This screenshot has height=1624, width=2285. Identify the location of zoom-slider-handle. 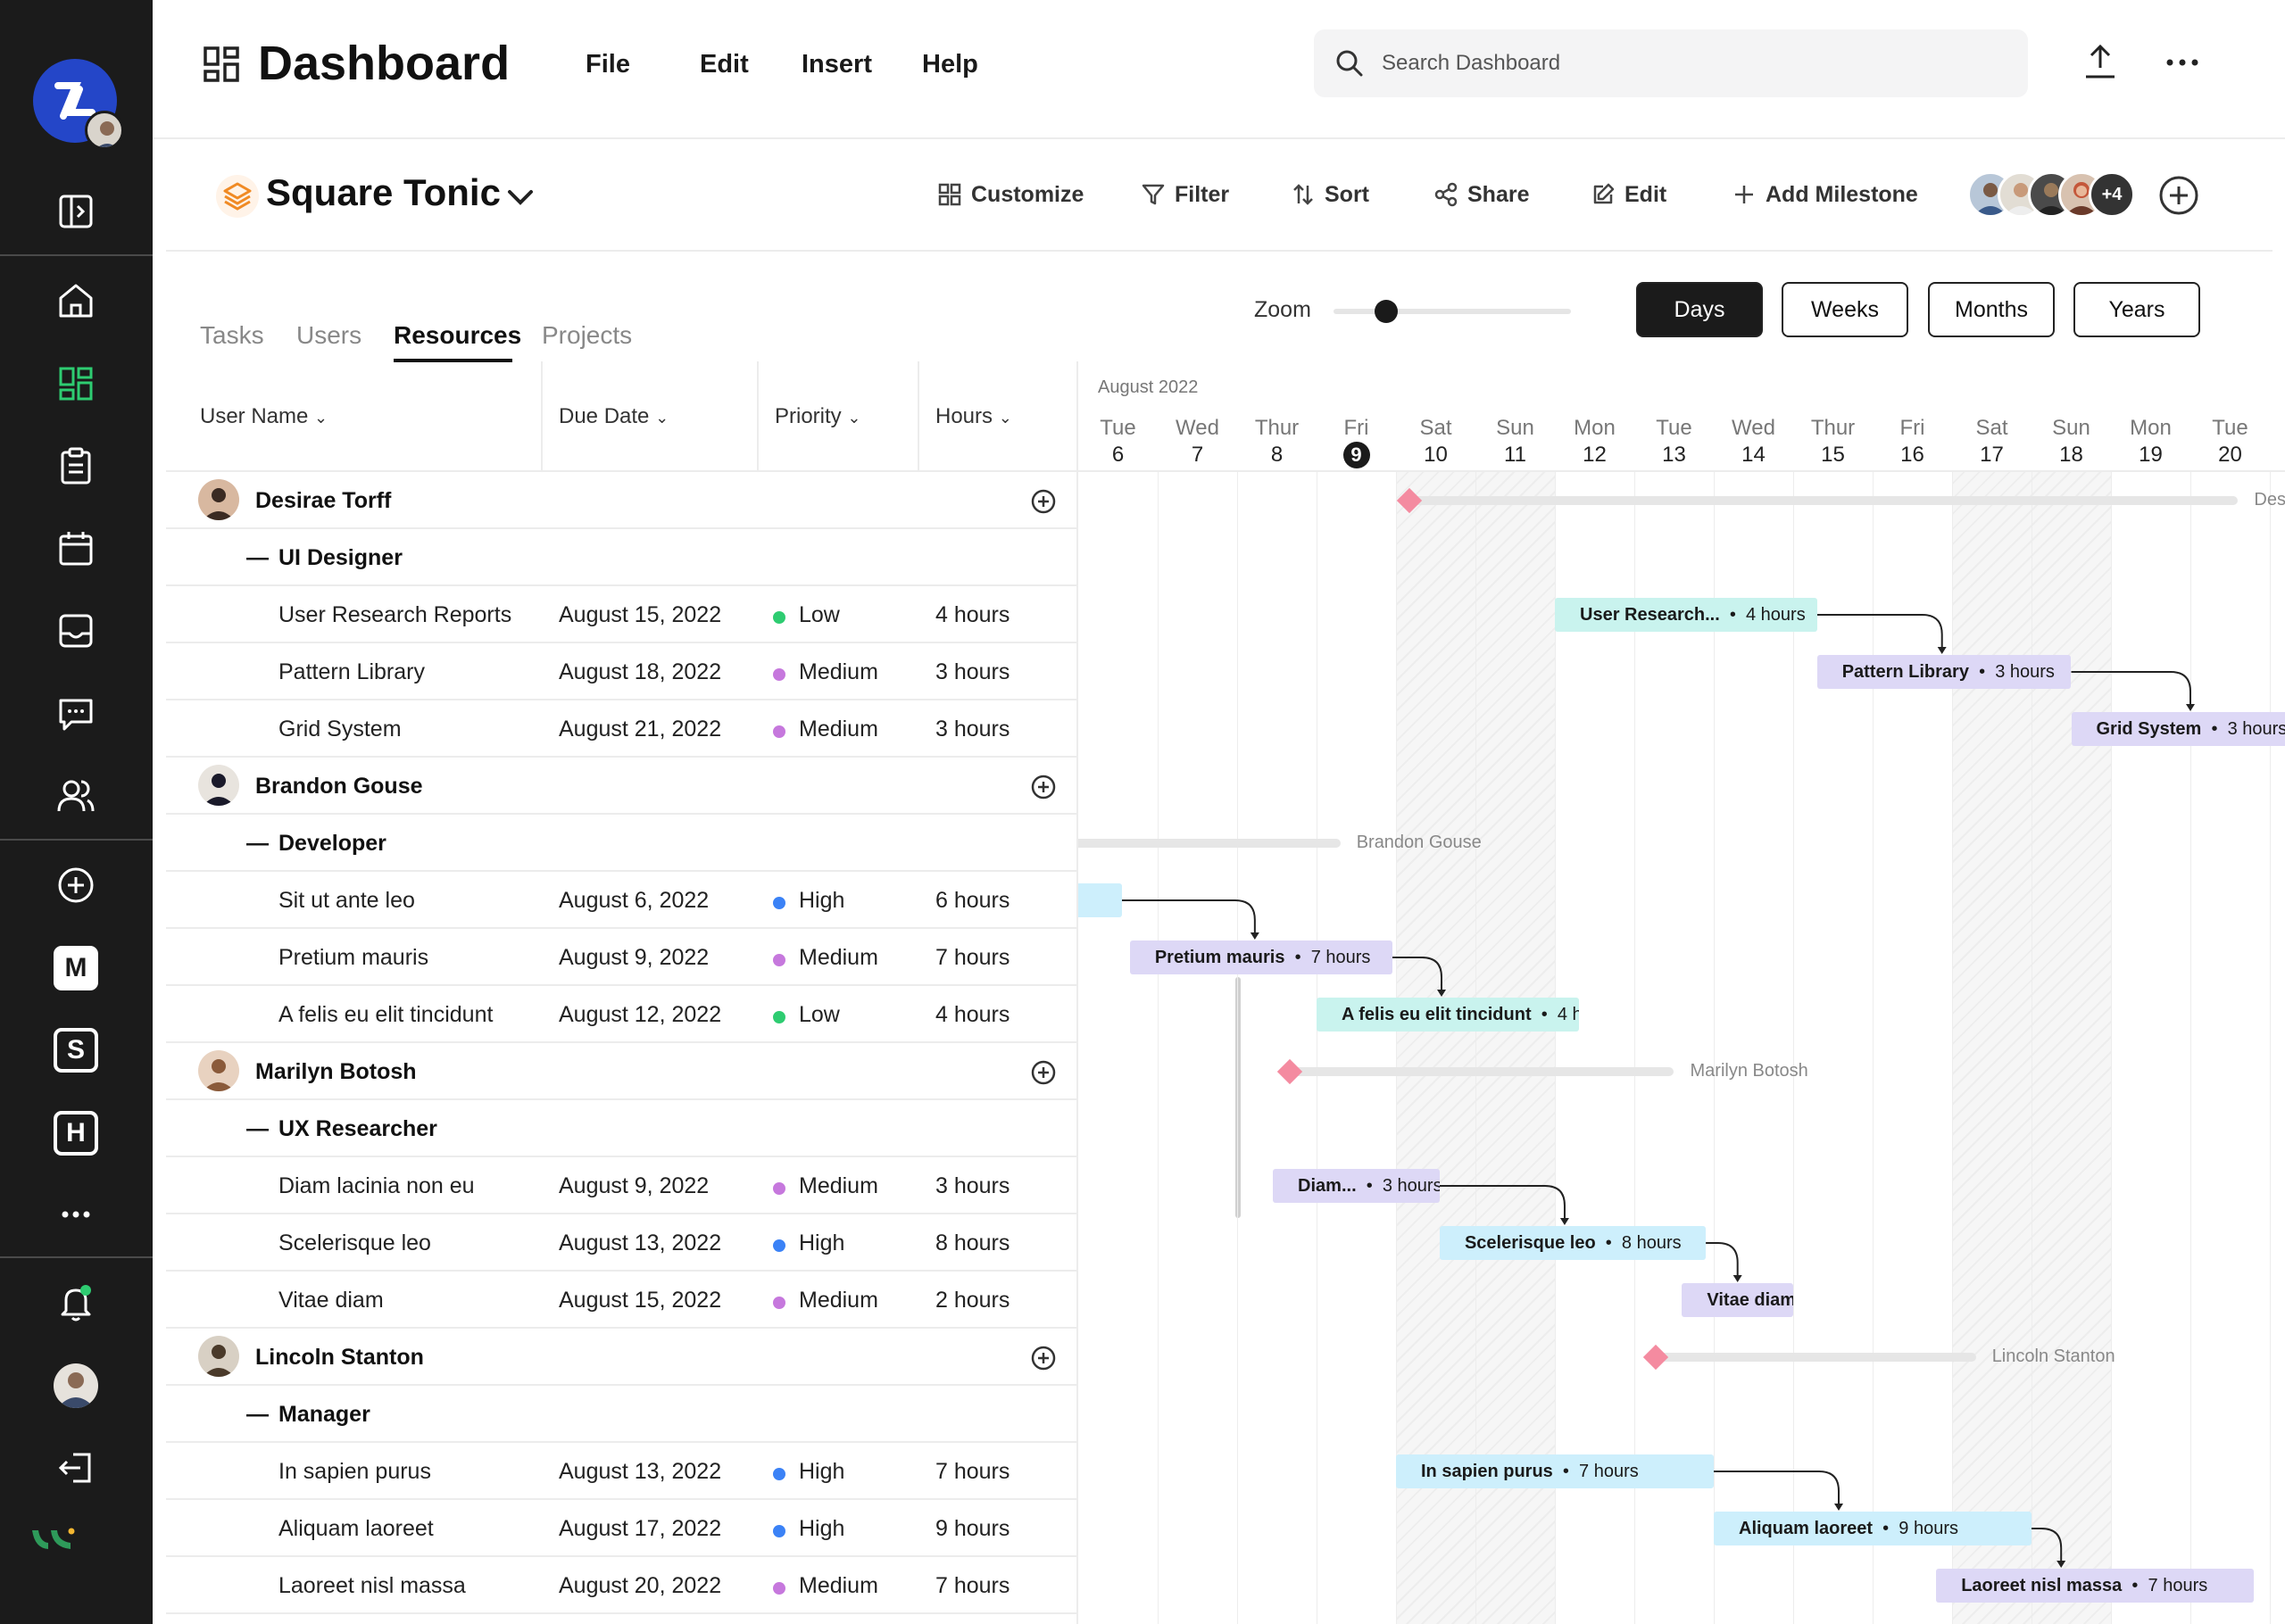
(1386, 311).